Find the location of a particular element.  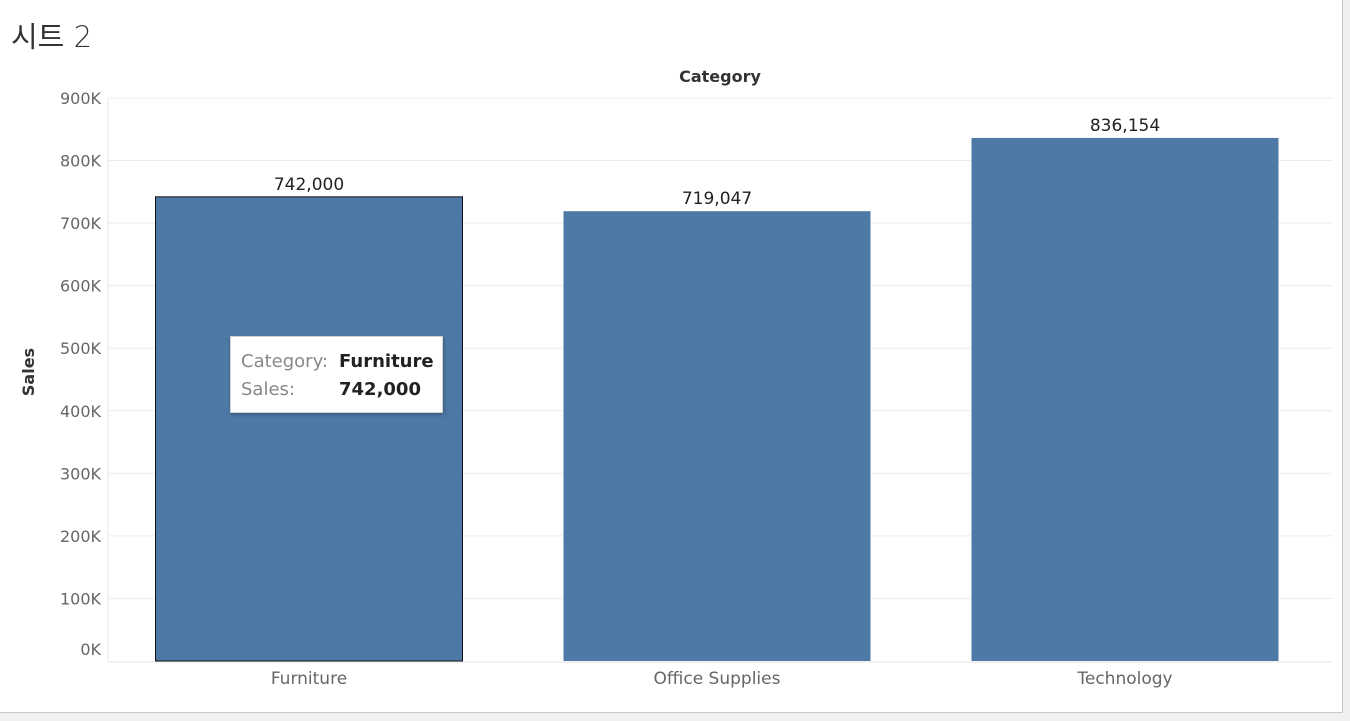

y-axis-title: Sales is located at coordinates (28, 372).